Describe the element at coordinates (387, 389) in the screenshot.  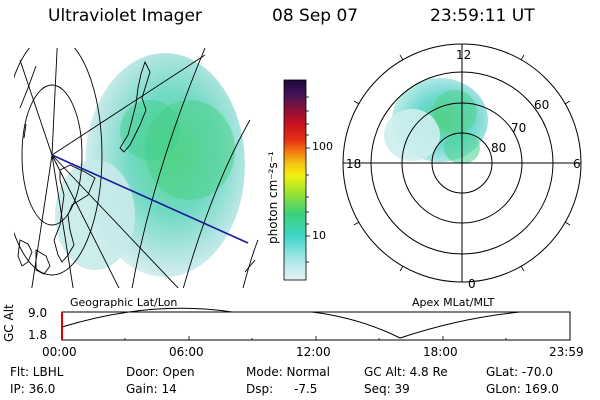
I see `seq-status: Seq: 39` at that location.